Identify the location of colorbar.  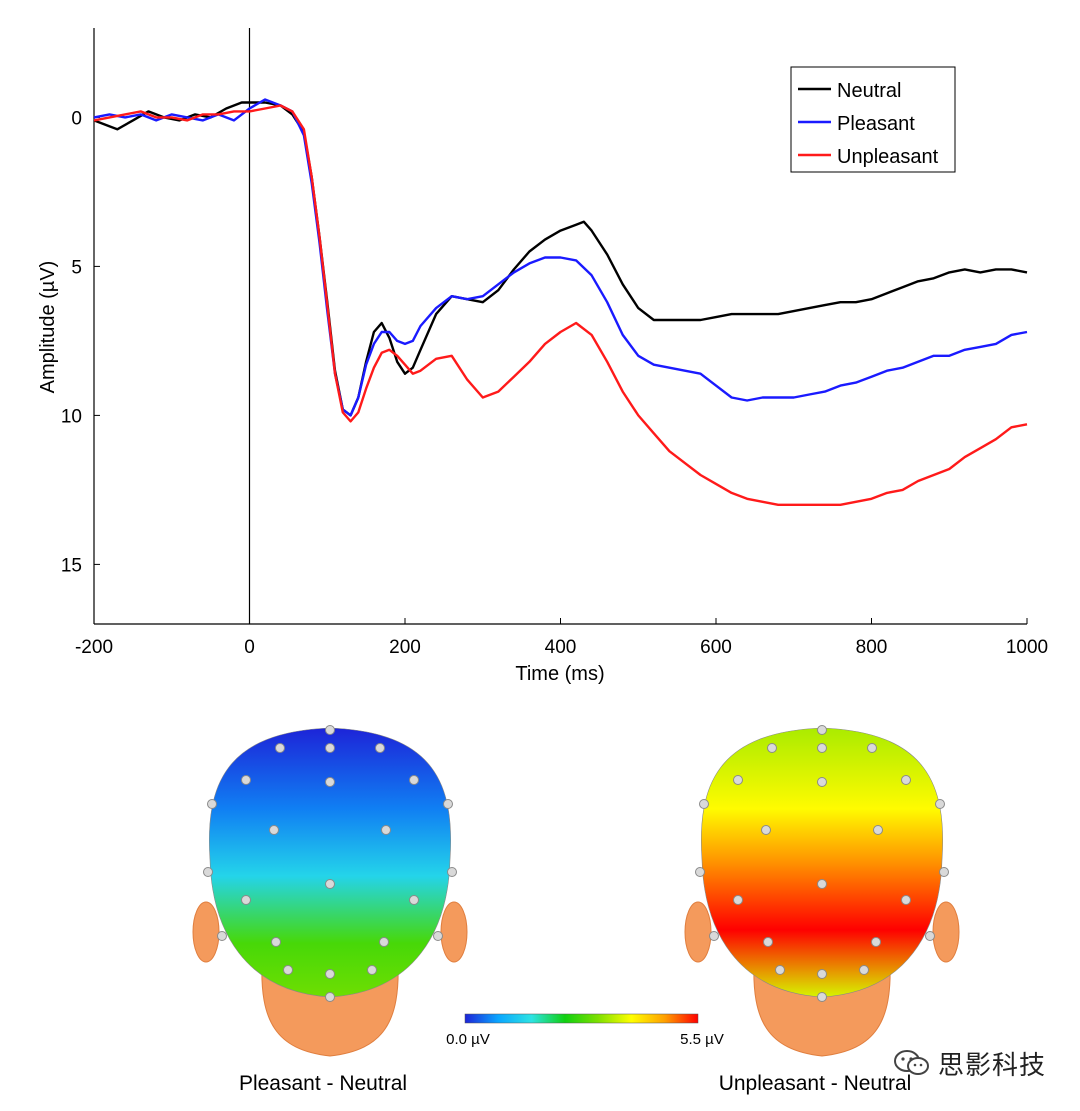
(581, 1018).